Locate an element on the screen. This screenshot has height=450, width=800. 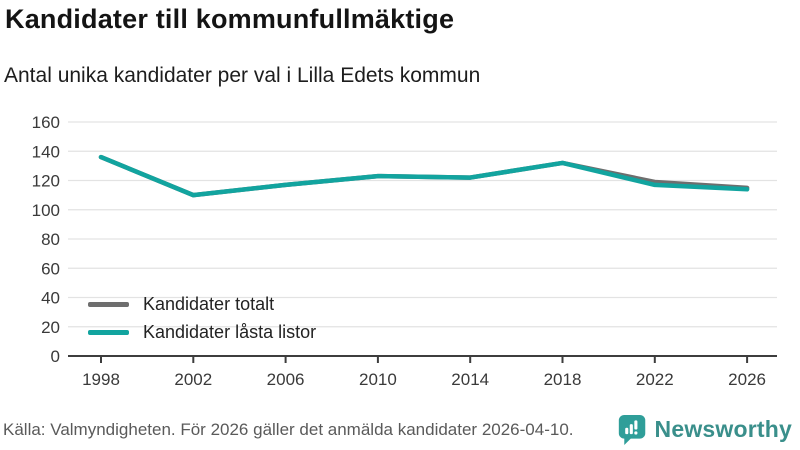
legend-item-locked-lists: Kandidater låsta listor is located at coordinates (202, 332).